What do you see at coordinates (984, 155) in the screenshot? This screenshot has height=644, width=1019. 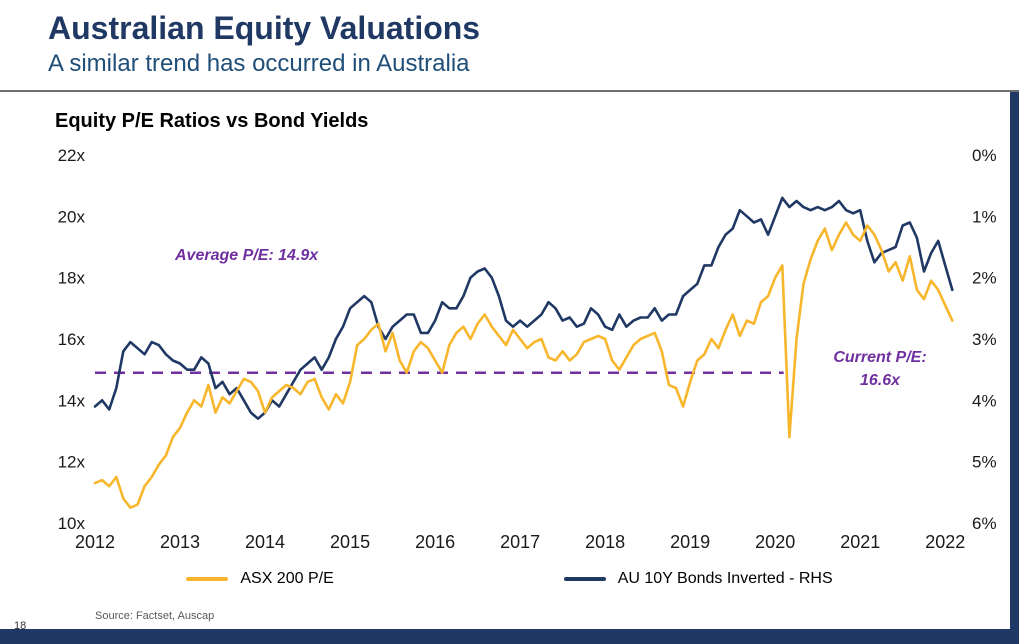 I see `right-axis-tick: 0%` at bounding box center [984, 155].